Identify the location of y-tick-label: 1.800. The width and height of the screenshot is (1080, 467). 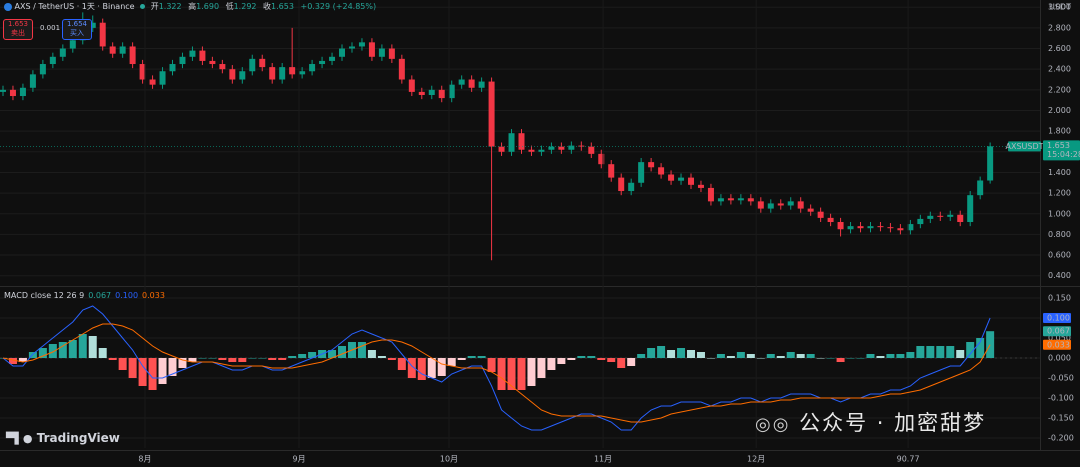
(1059, 131).